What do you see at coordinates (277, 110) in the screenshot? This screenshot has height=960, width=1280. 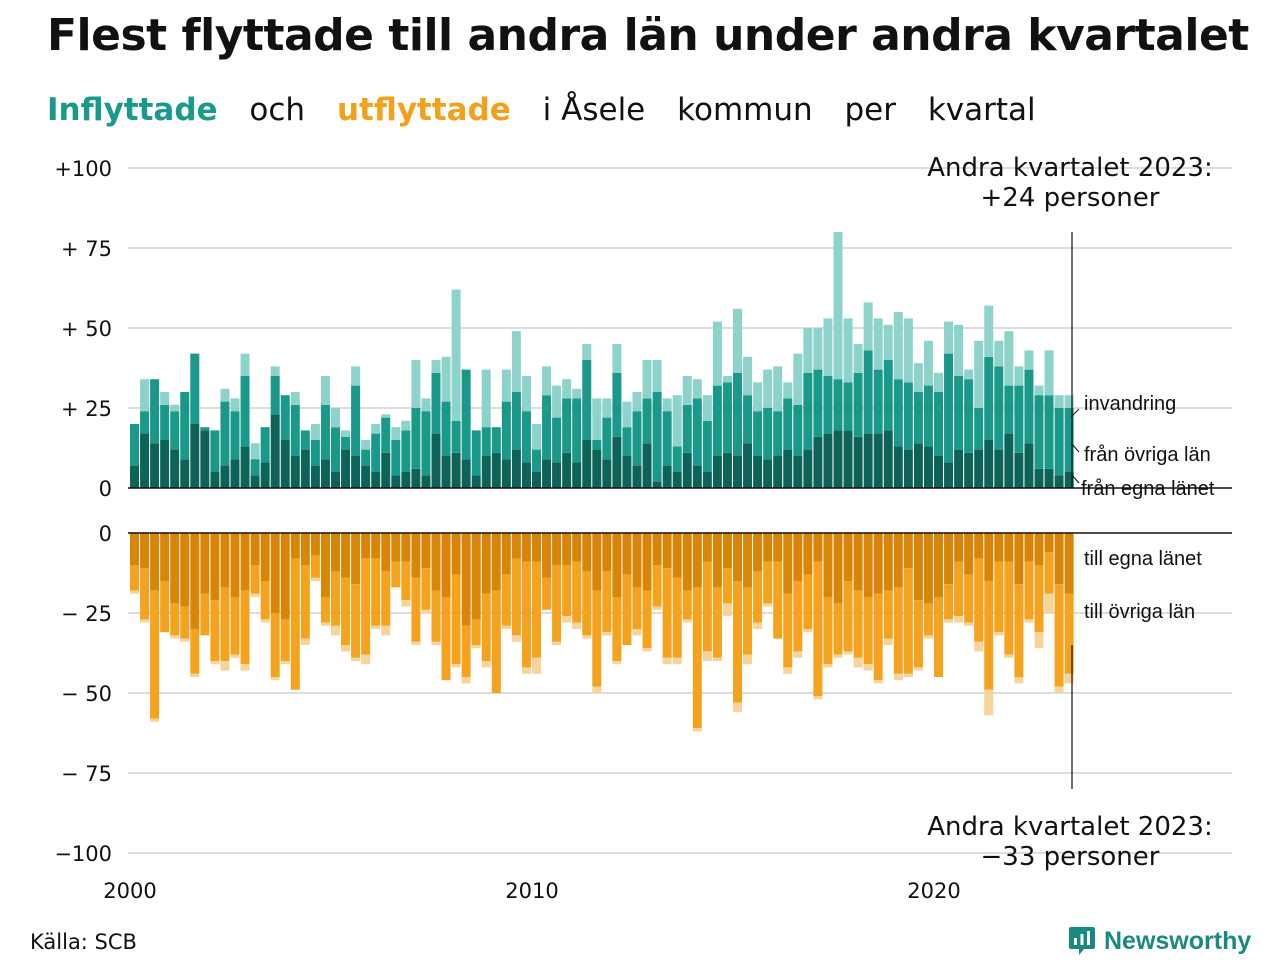 I see `subtitle-och: och` at bounding box center [277, 110].